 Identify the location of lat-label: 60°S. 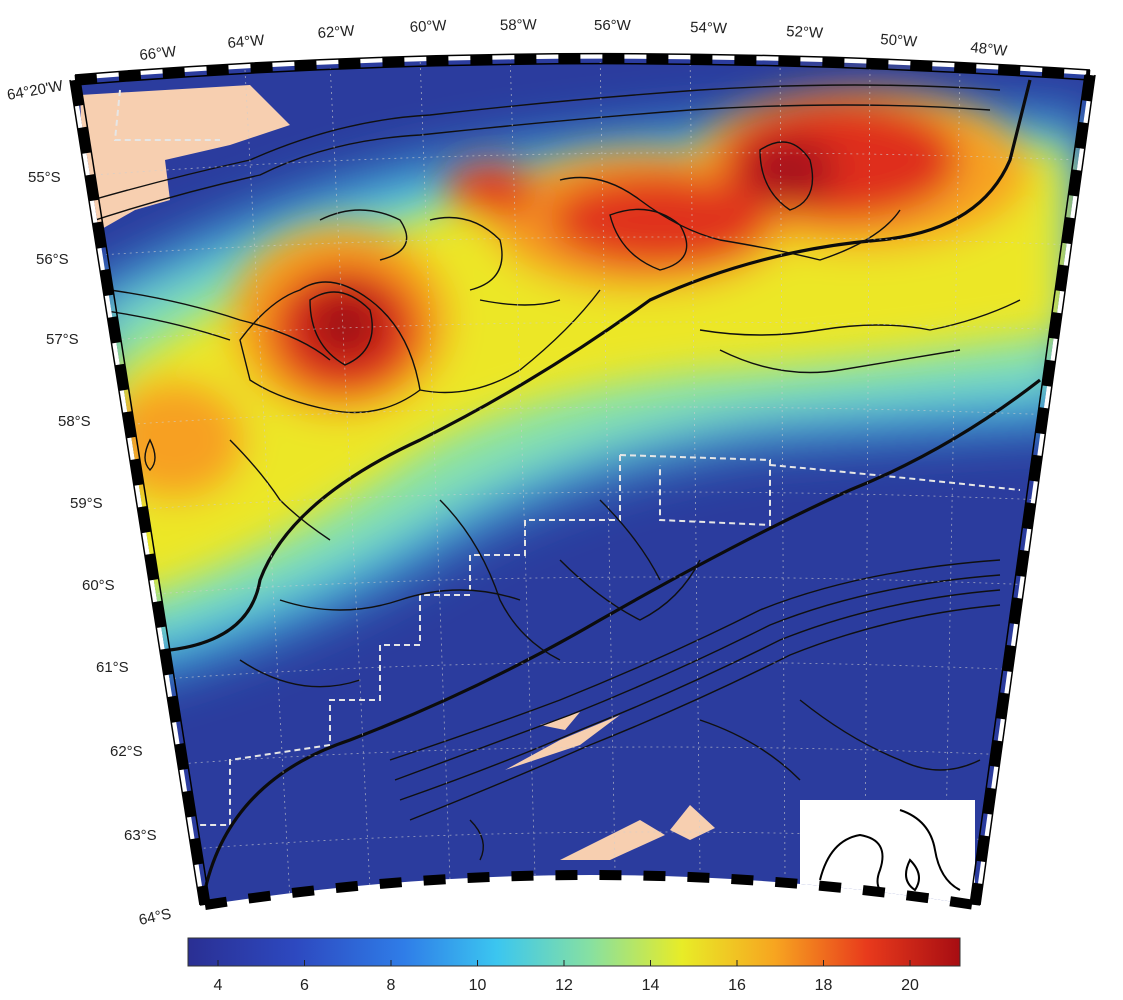
(98, 585).